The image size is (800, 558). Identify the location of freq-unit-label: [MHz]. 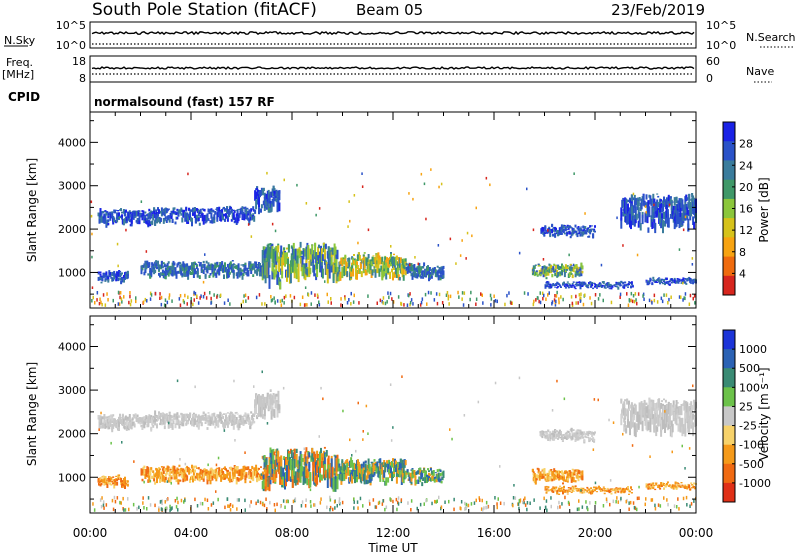
(18, 74).